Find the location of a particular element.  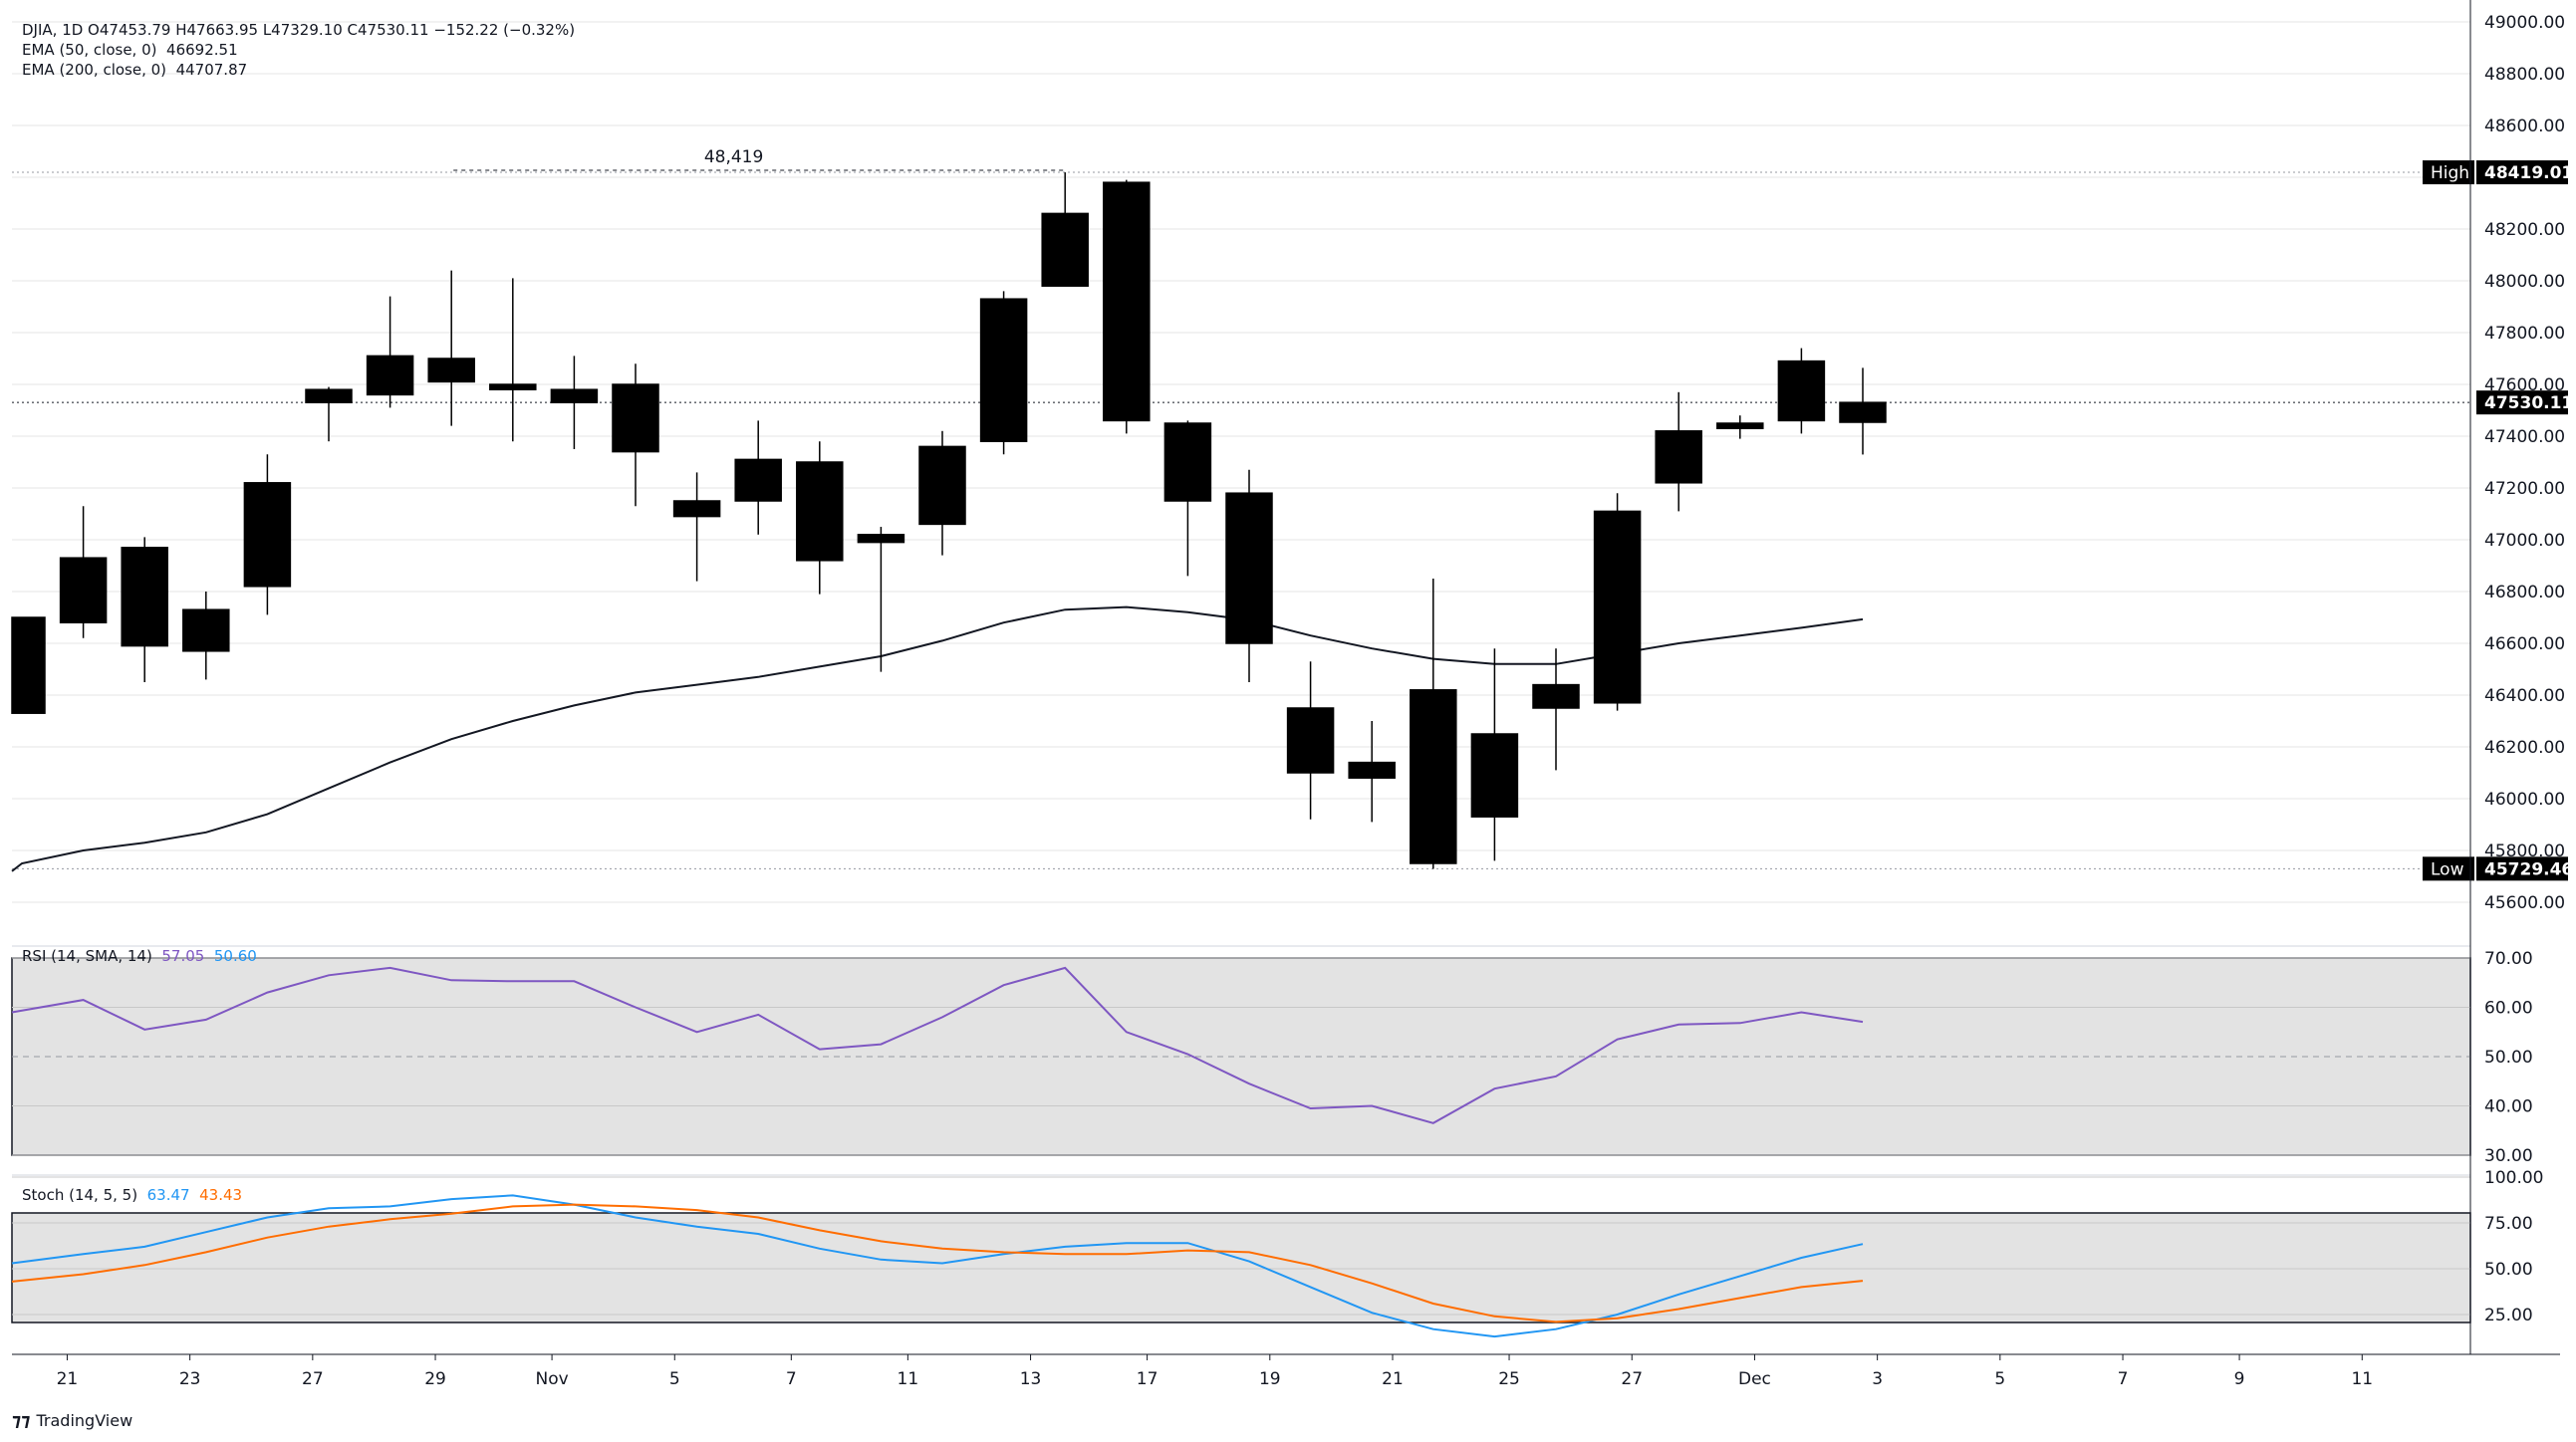

stoch-pane: 25.00 50.00 75.00 100.00 is located at coordinates (1277, 1253).